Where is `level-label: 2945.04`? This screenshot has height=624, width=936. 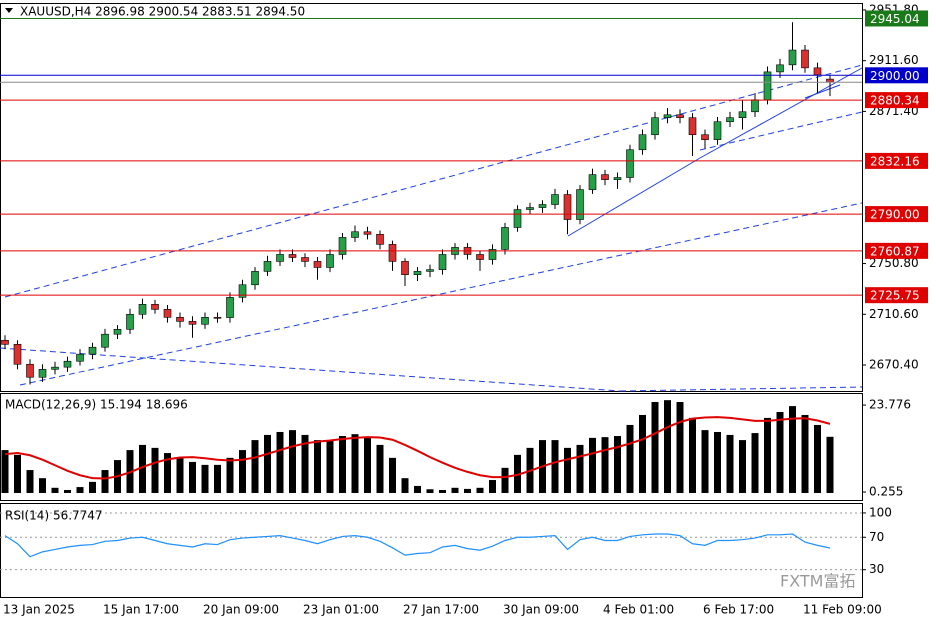 level-label: 2945.04 is located at coordinates (895, 19).